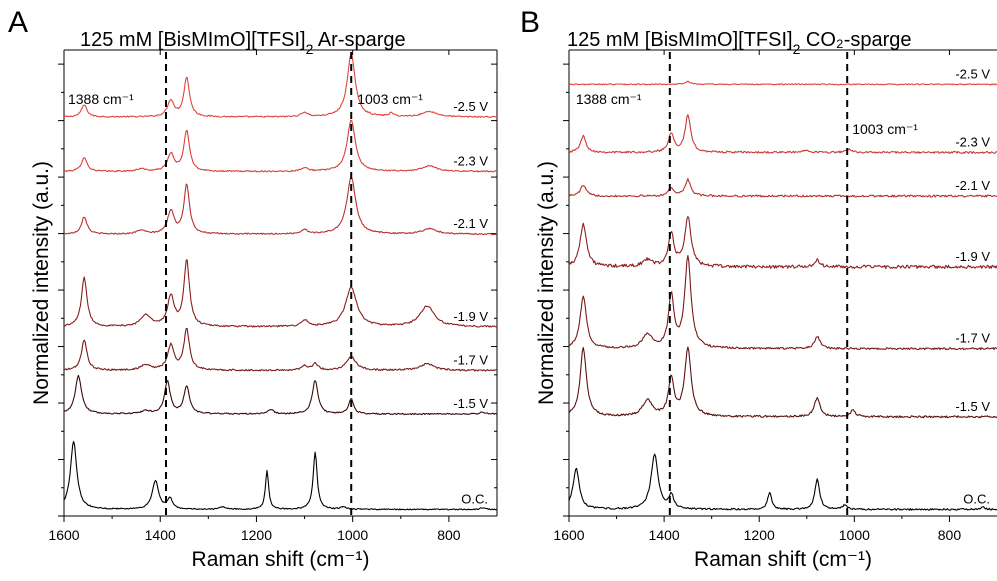  I want to click on chart-title: 125 mM [BisMImO][TFSI]2 CO₂-sparge, so click(739, 43).